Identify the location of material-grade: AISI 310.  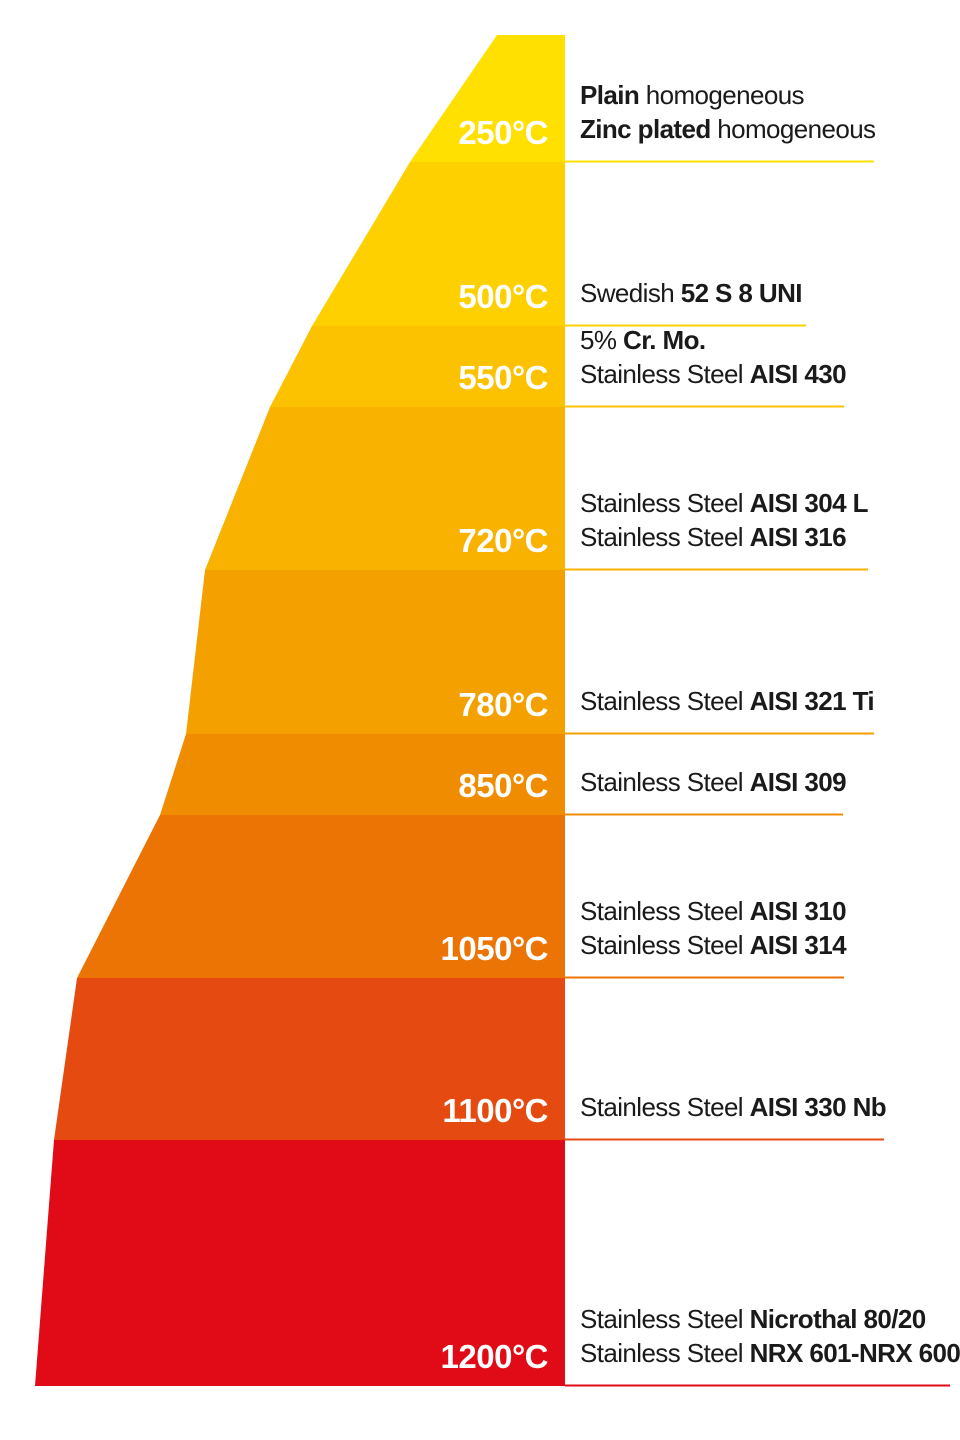
(798, 911).